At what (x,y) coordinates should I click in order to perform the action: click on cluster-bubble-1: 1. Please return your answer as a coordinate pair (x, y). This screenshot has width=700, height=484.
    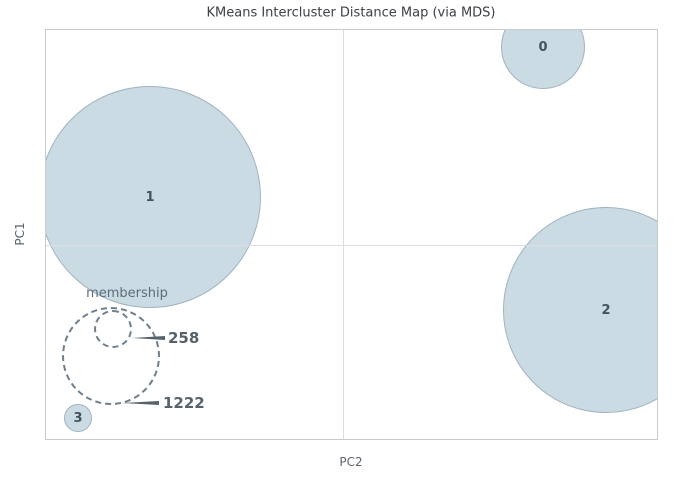
    Looking at the image, I should click on (153, 197).